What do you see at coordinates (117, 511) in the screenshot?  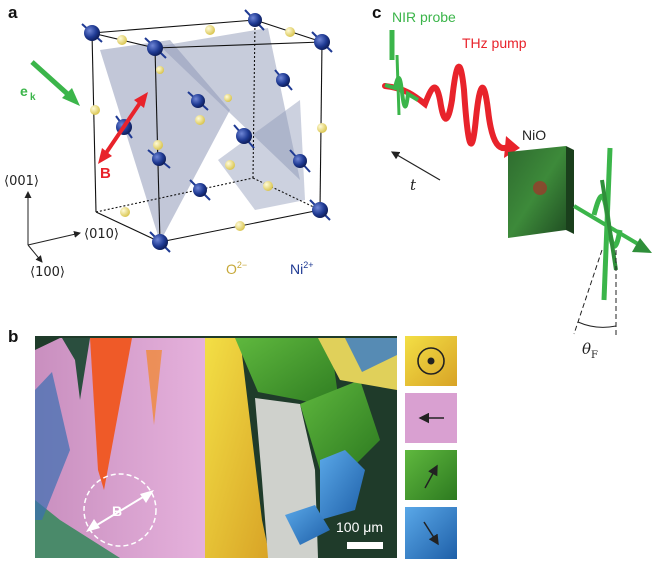 I see `b-label-b: B` at bounding box center [117, 511].